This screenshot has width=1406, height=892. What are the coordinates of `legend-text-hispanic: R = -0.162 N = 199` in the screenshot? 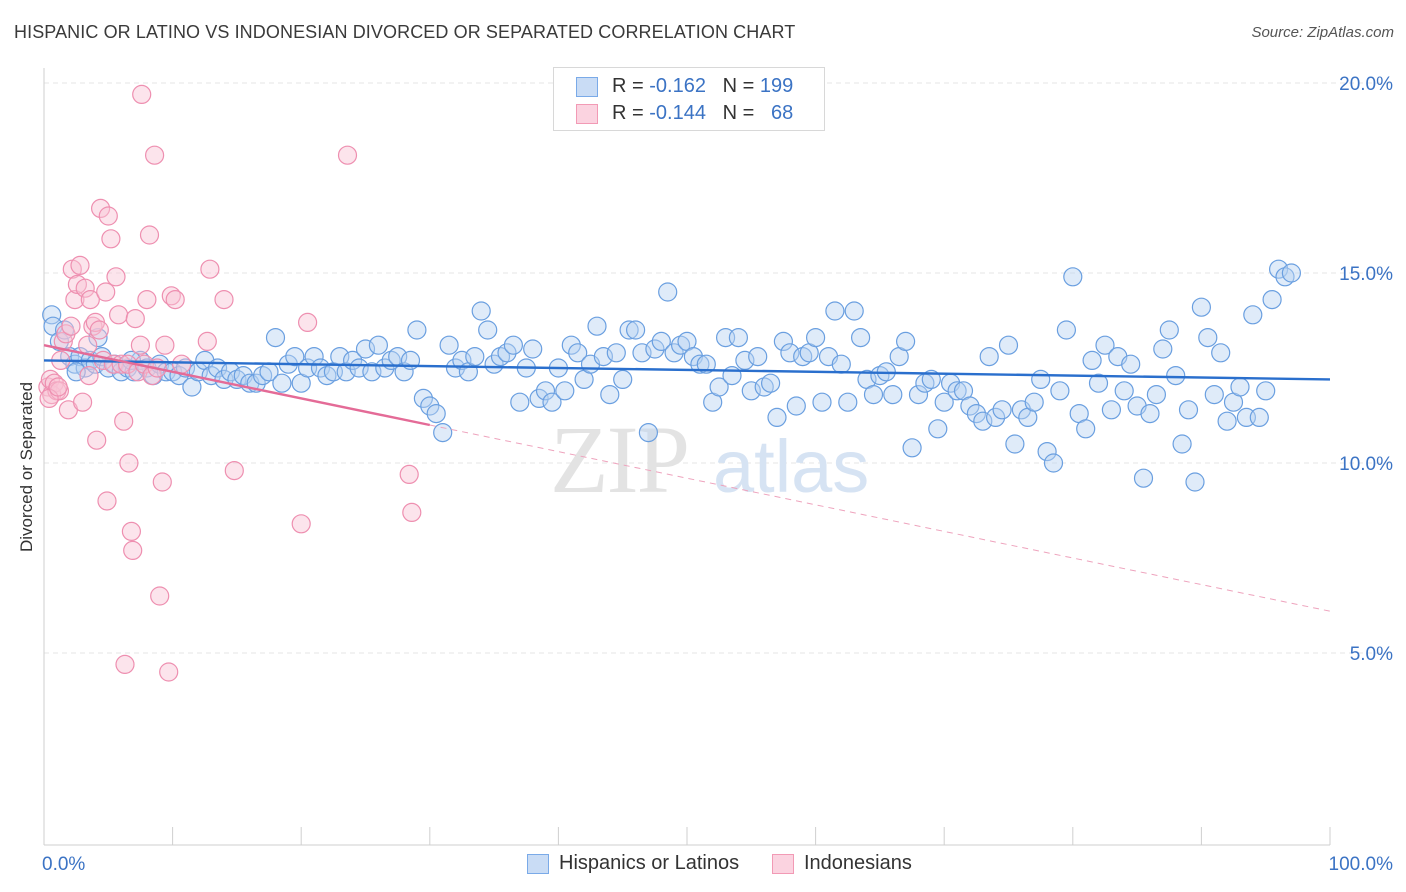 It's located at (702, 86).